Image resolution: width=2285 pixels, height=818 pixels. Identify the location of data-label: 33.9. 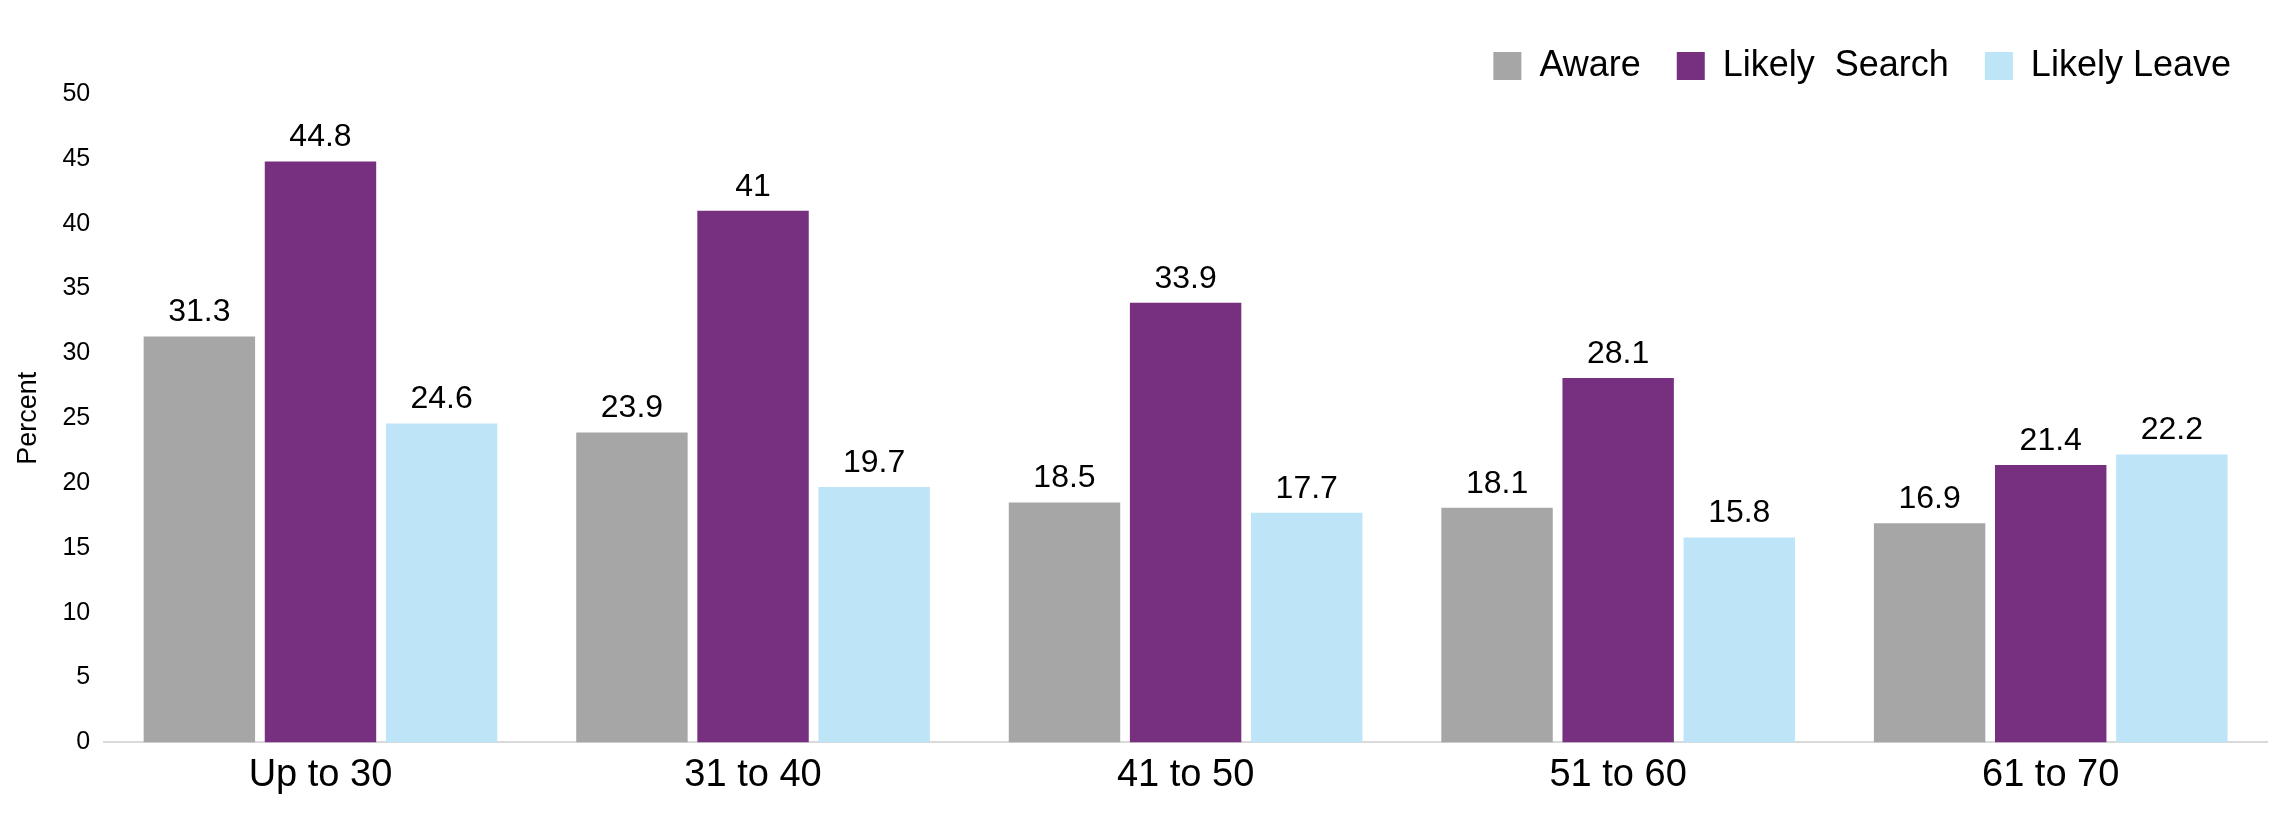
(1185, 276).